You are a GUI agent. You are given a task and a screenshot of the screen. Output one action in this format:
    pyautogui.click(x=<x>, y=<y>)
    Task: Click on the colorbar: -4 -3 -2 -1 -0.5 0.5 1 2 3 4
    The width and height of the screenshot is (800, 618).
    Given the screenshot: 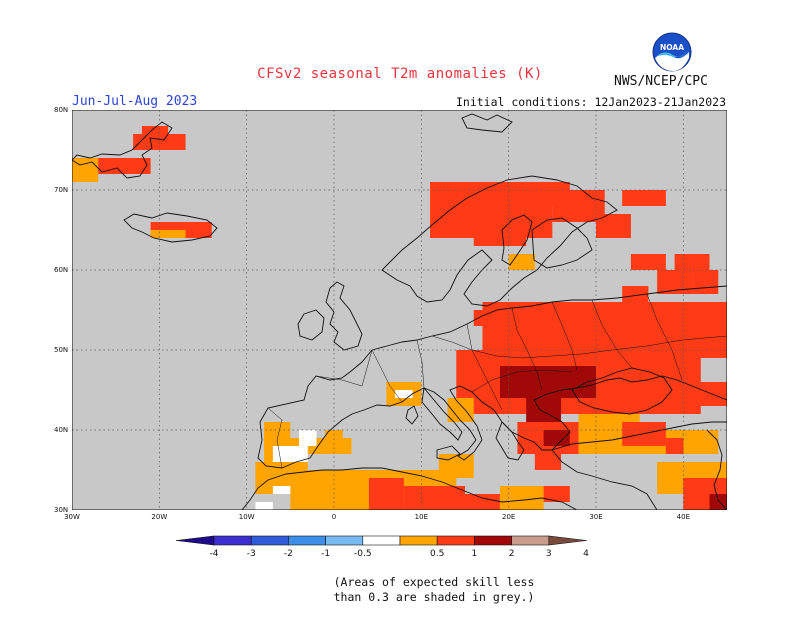 What is the action you would take?
    pyautogui.click(x=382, y=547)
    